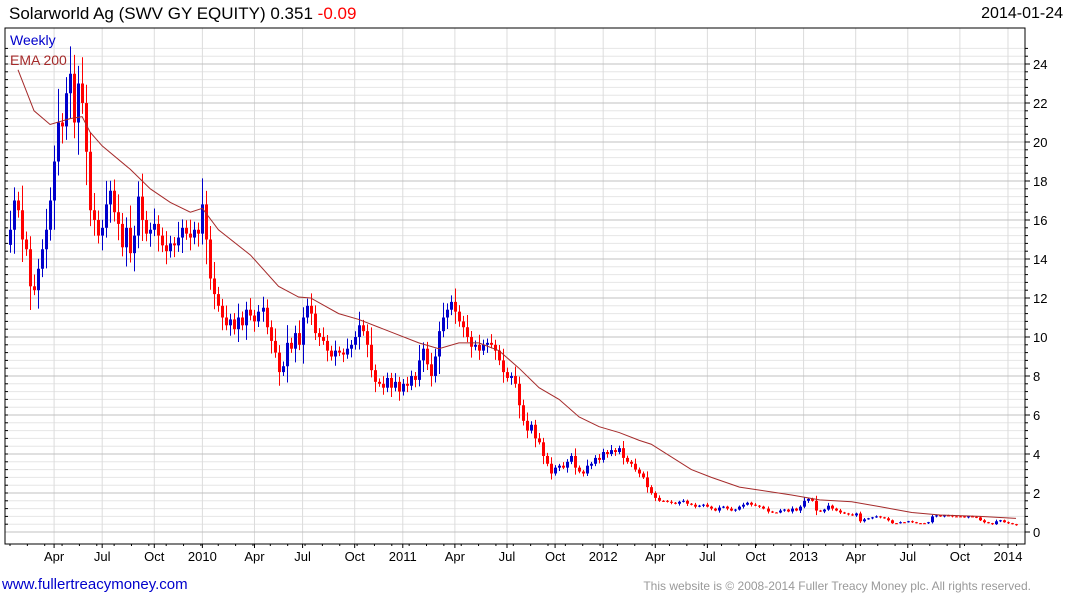 Image resolution: width=1075 pixels, height=600 pixels. What do you see at coordinates (95, 584) in the screenshot?
I see `website-link: www.fullertreacymoney.com` at bounding box center [95, 584].